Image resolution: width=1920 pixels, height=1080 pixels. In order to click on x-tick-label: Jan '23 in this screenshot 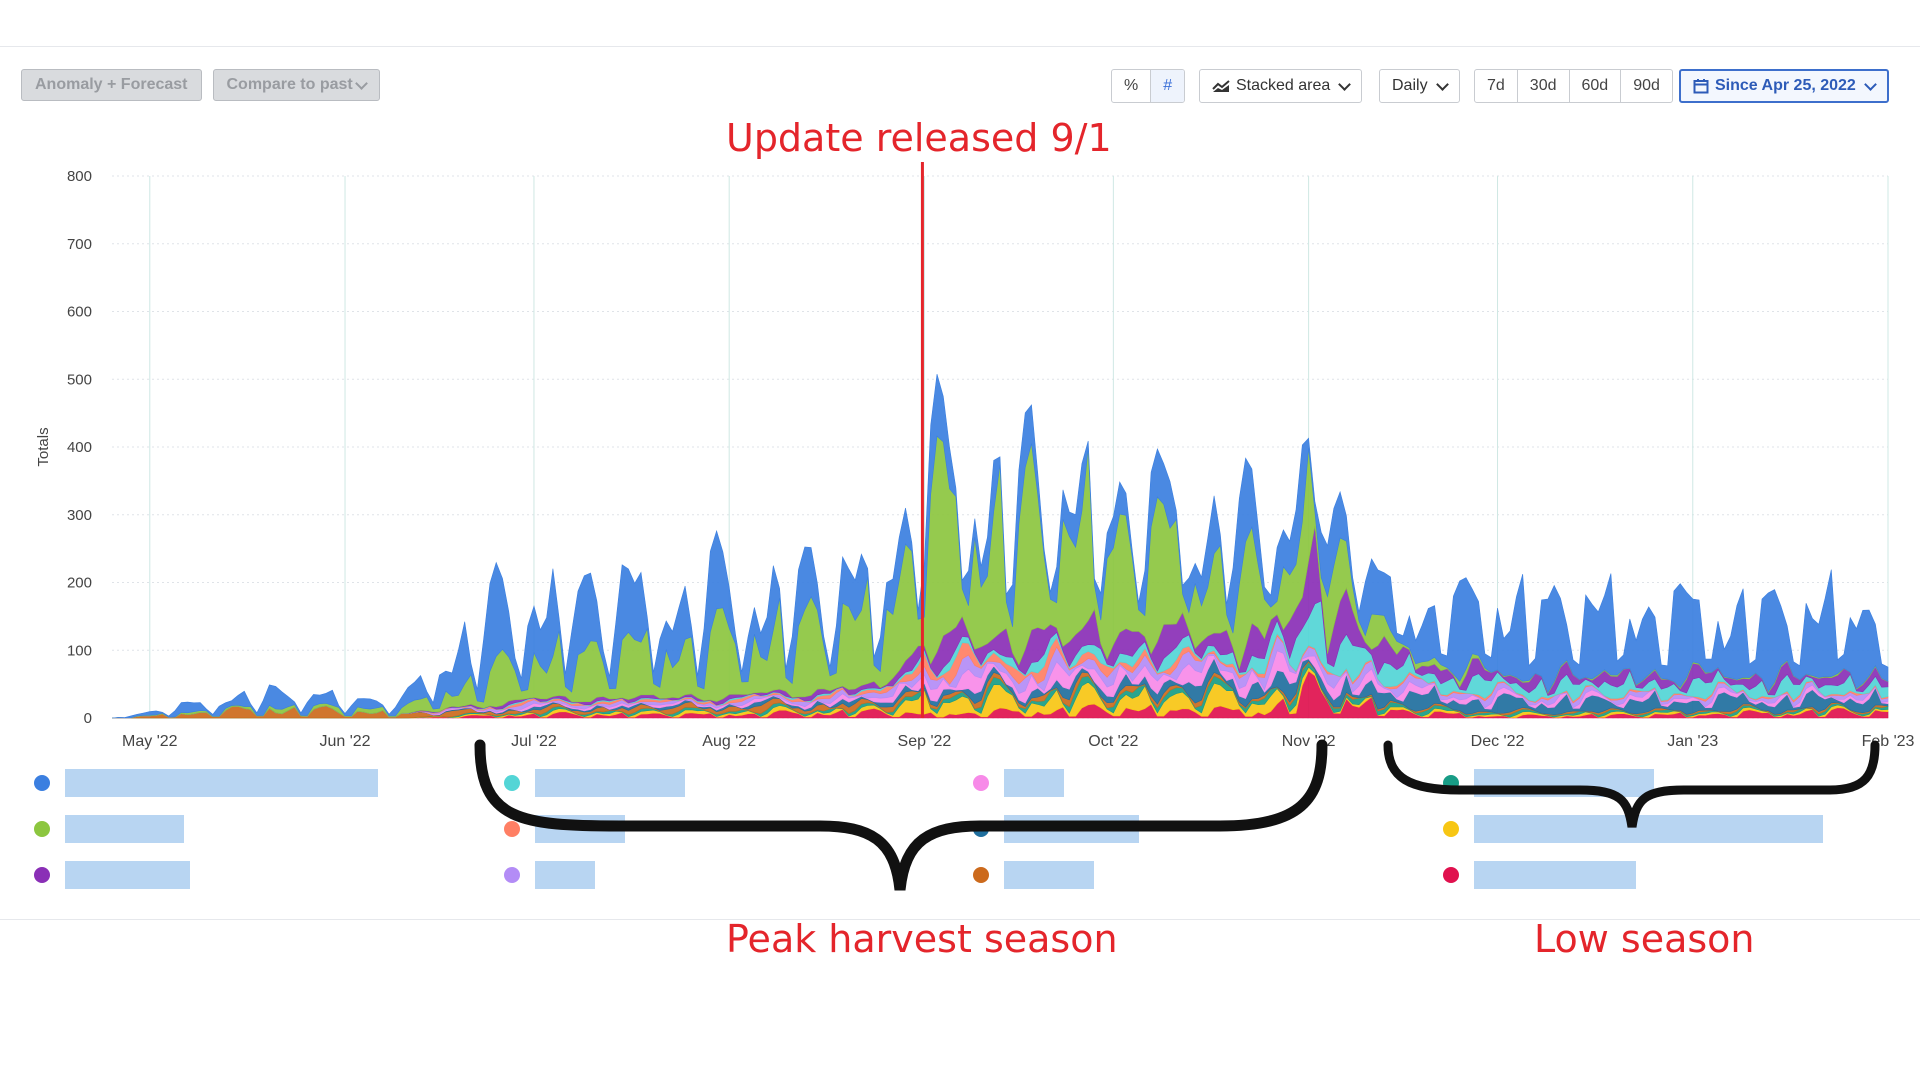, I will do `click(1692, 741)`.